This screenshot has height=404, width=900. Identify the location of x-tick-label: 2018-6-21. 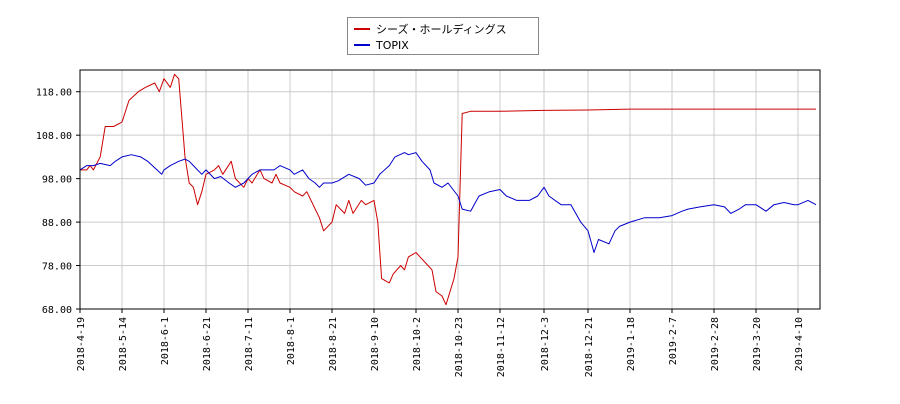
(207, 344).